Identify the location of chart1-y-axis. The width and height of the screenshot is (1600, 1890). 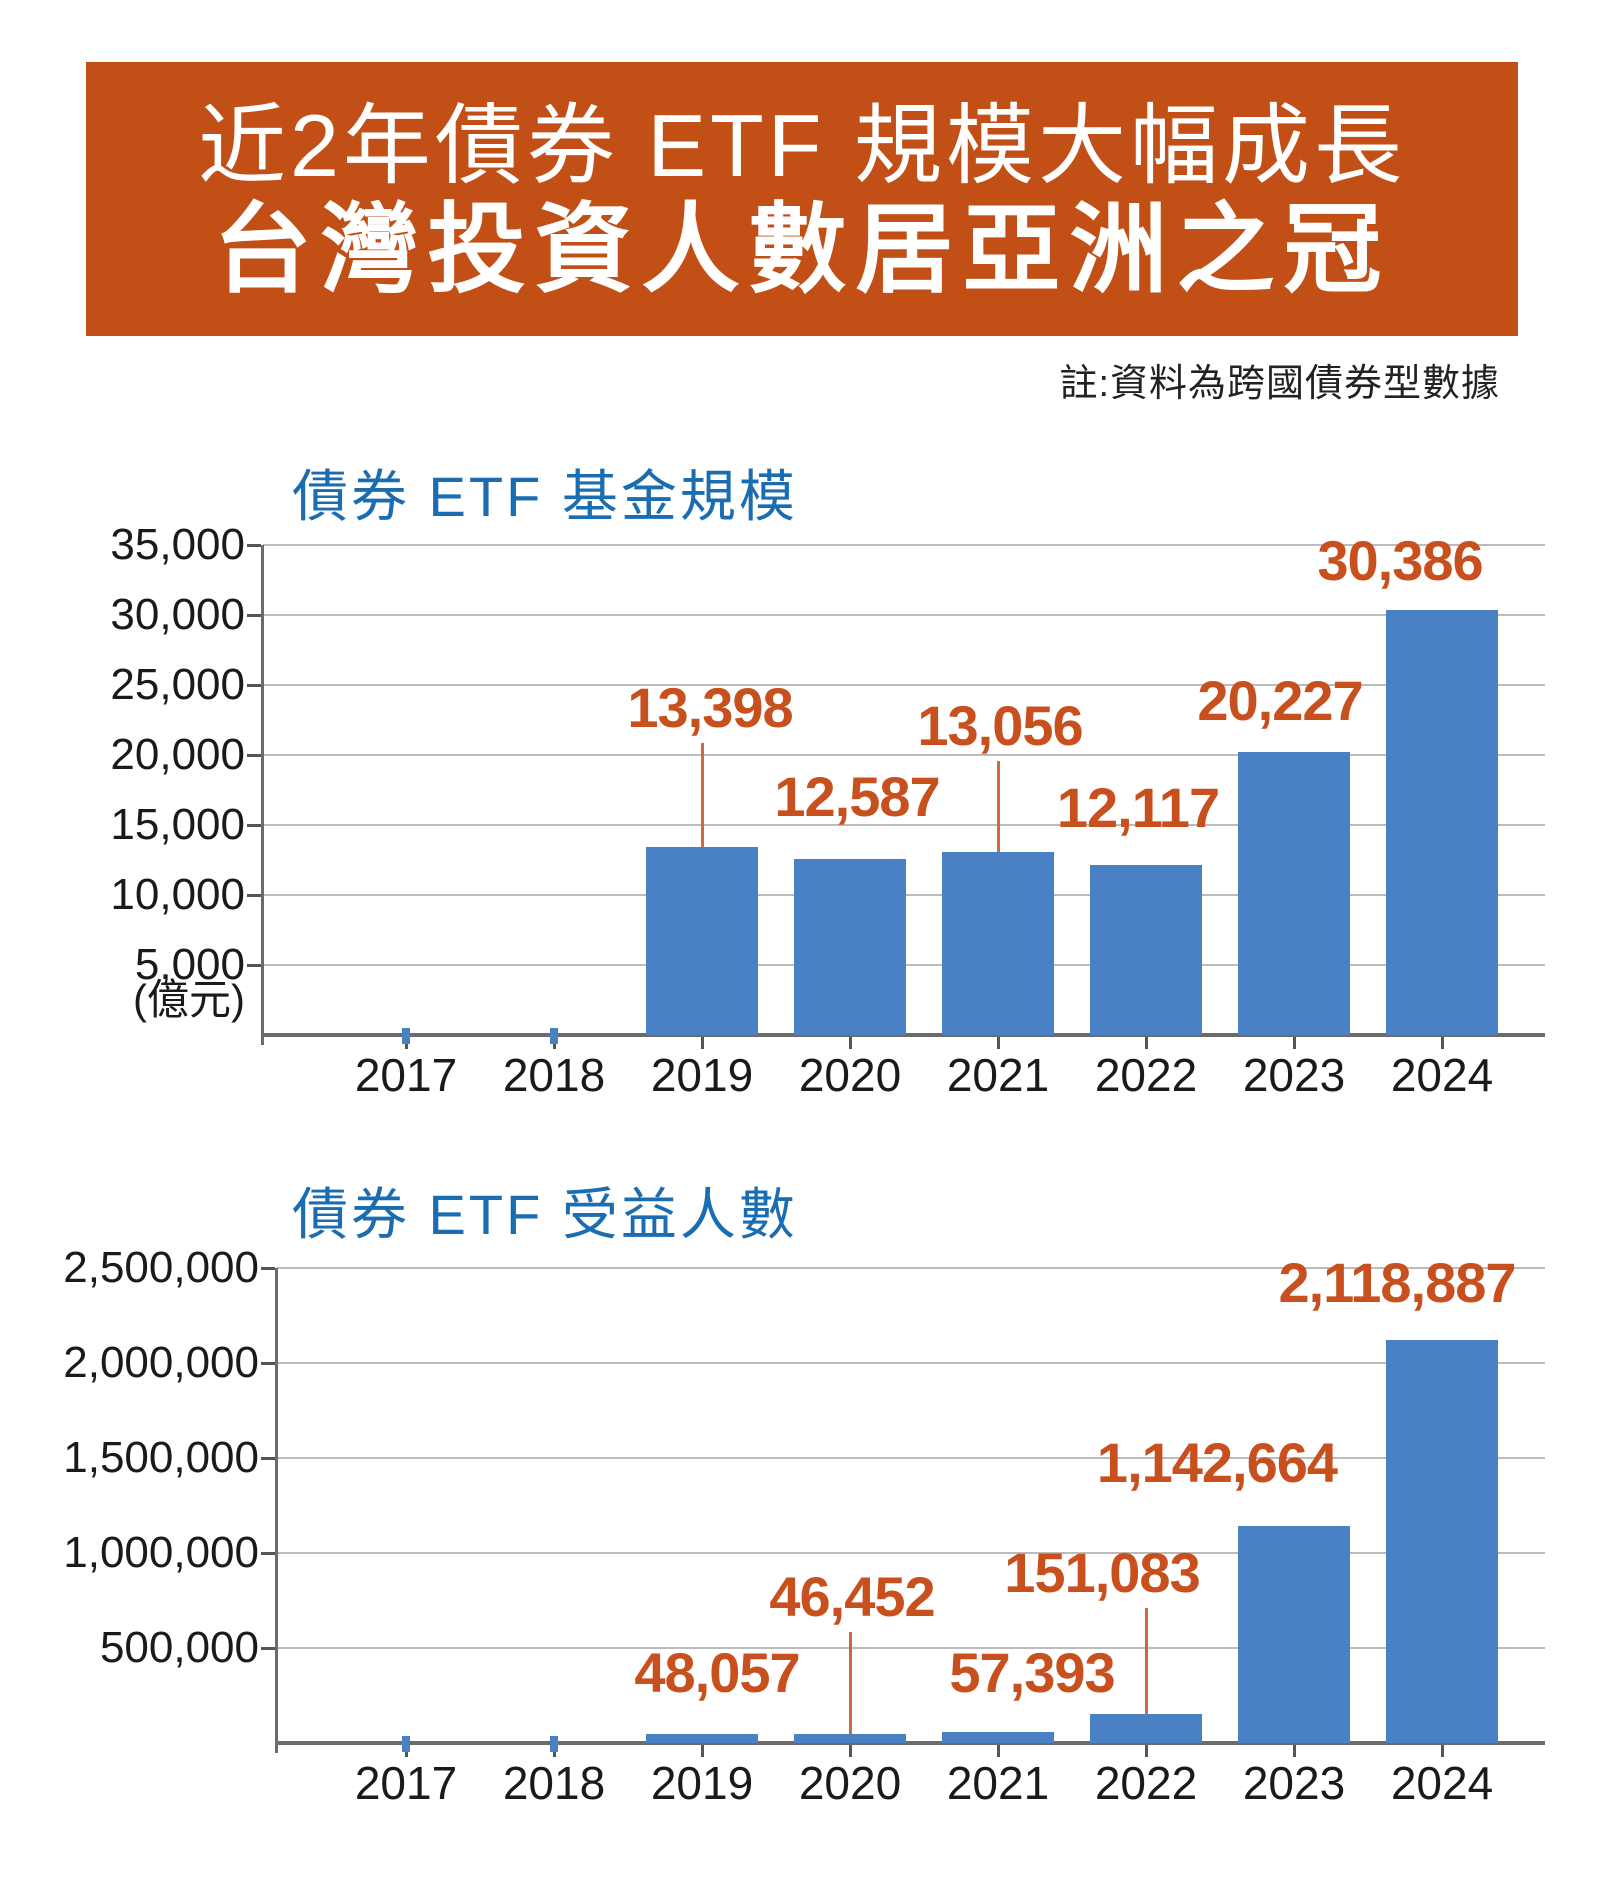
(262, 795).